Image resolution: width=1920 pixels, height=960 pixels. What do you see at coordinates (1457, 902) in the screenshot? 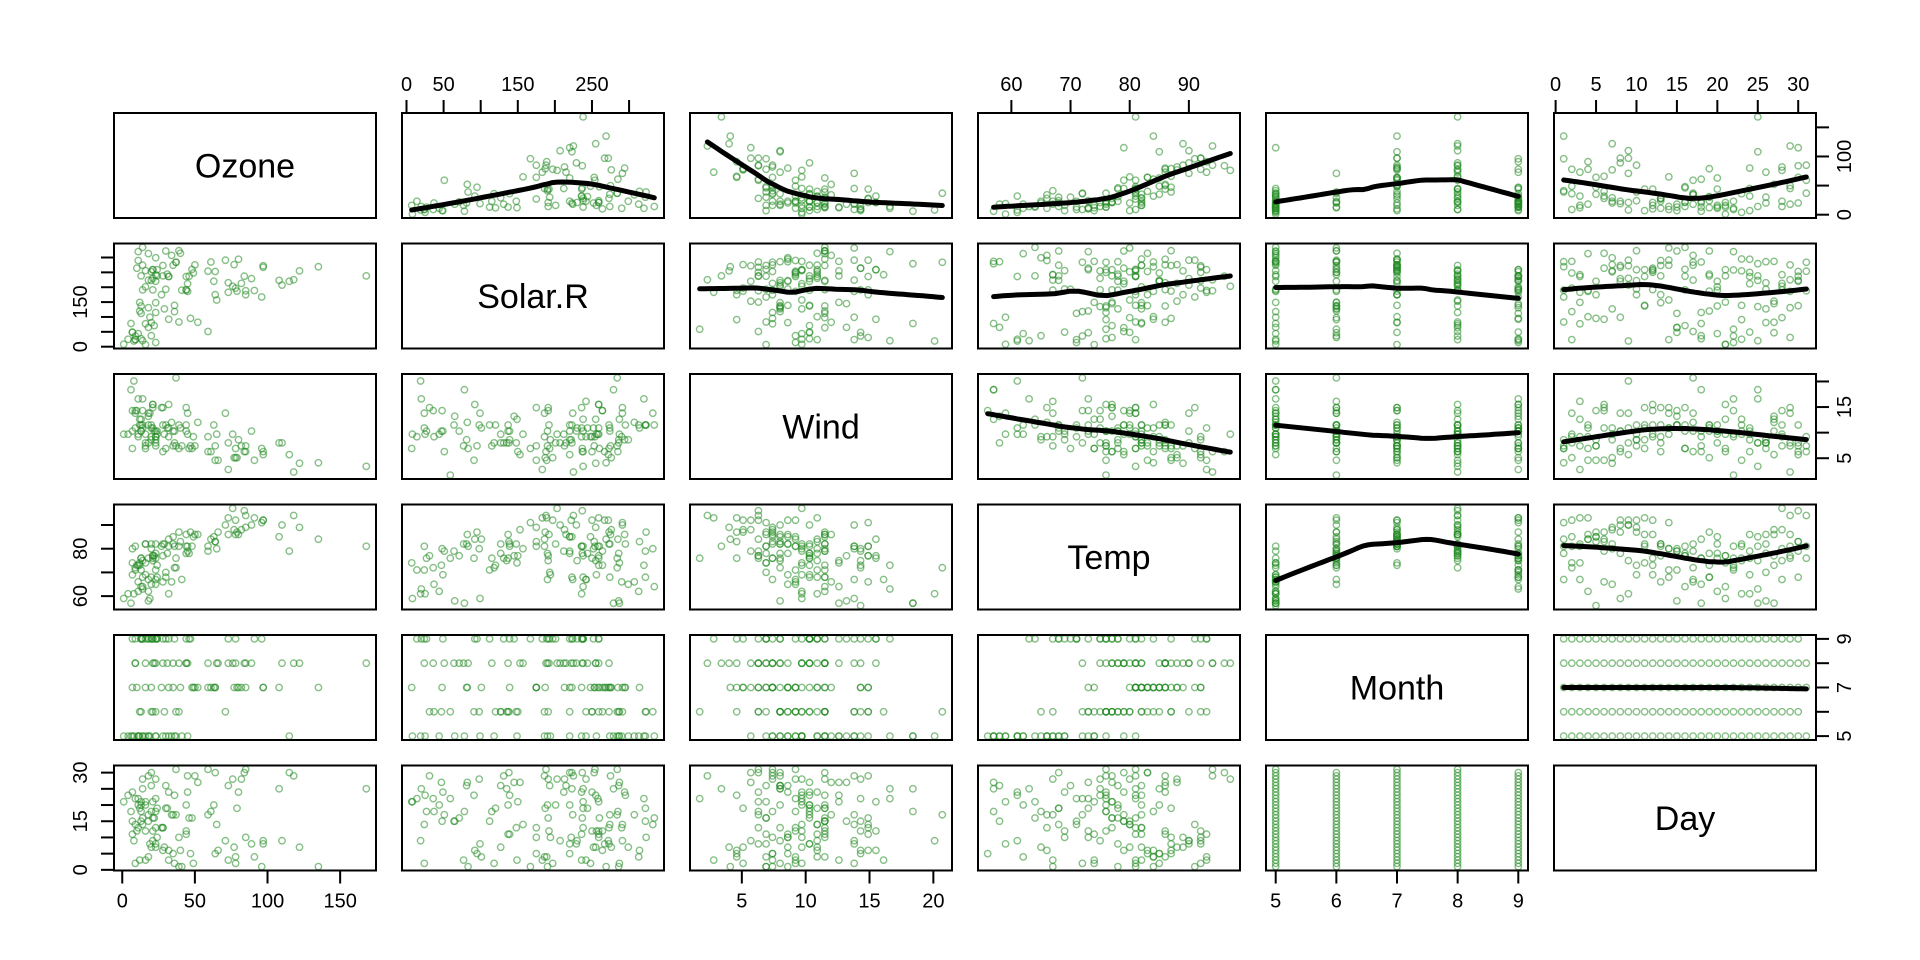
I see `bottom-axis-tick-label: 8` at bounding box center [1457, 902].